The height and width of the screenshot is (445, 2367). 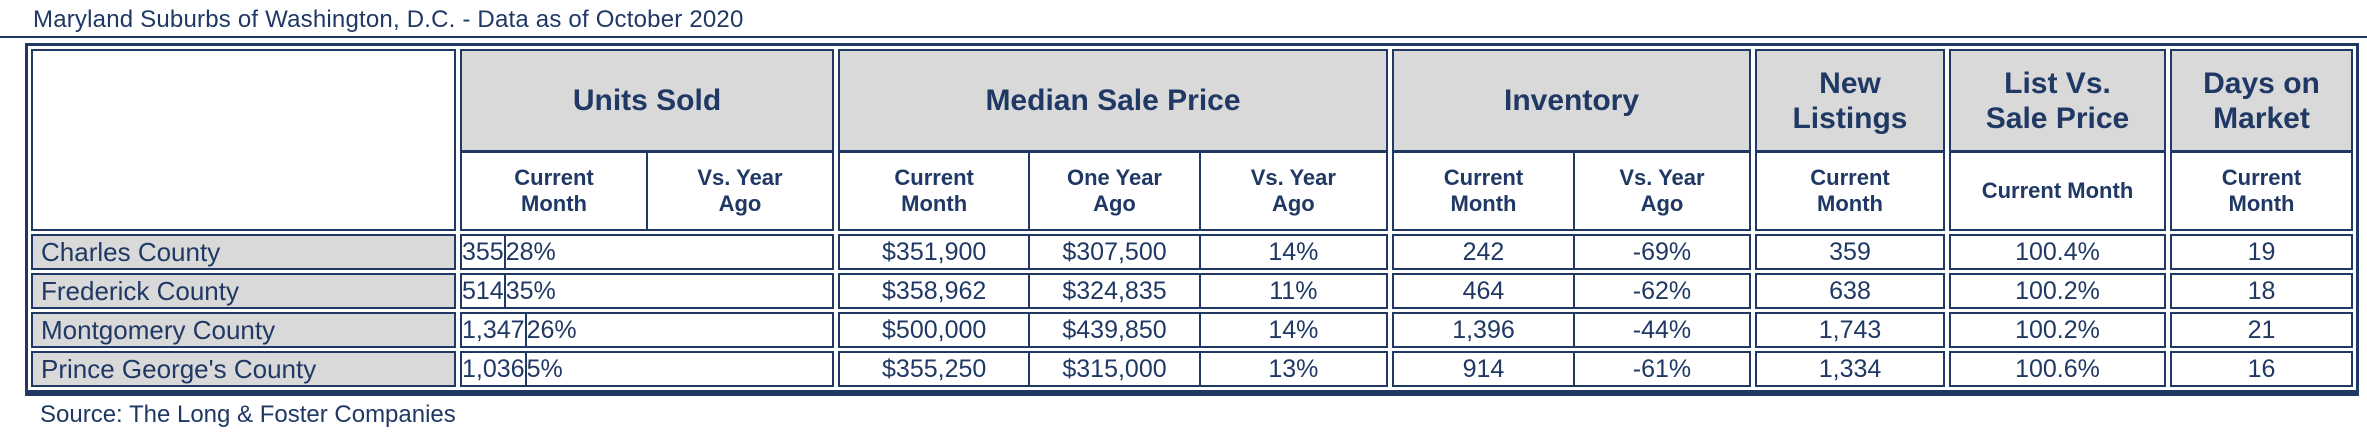 I want to click on new-listings-current: 1,743, so click(x=1850, y=330).